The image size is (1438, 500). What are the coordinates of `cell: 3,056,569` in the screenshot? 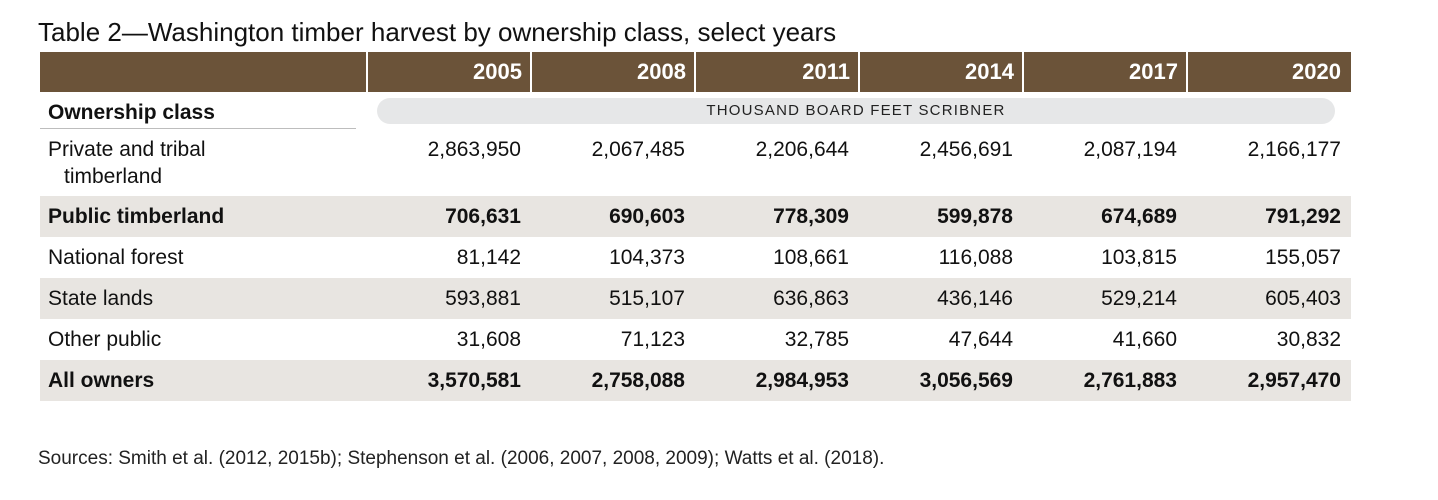 It's located at (941, 380).